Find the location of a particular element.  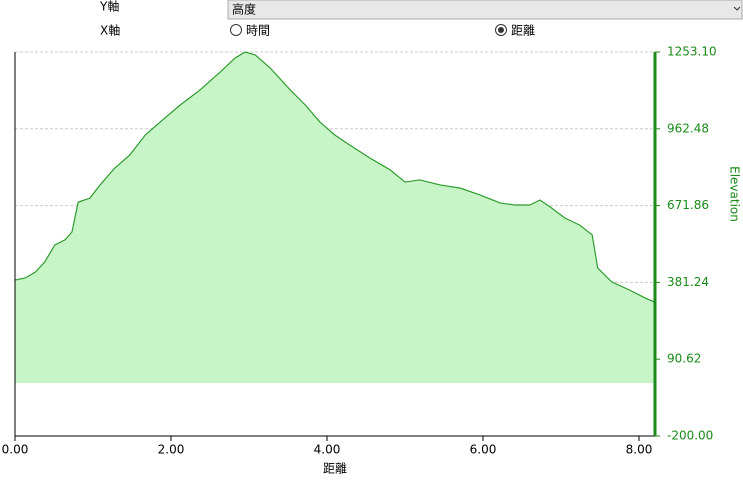

x-axis-title: 距離 is located at coordinates (335, 469).